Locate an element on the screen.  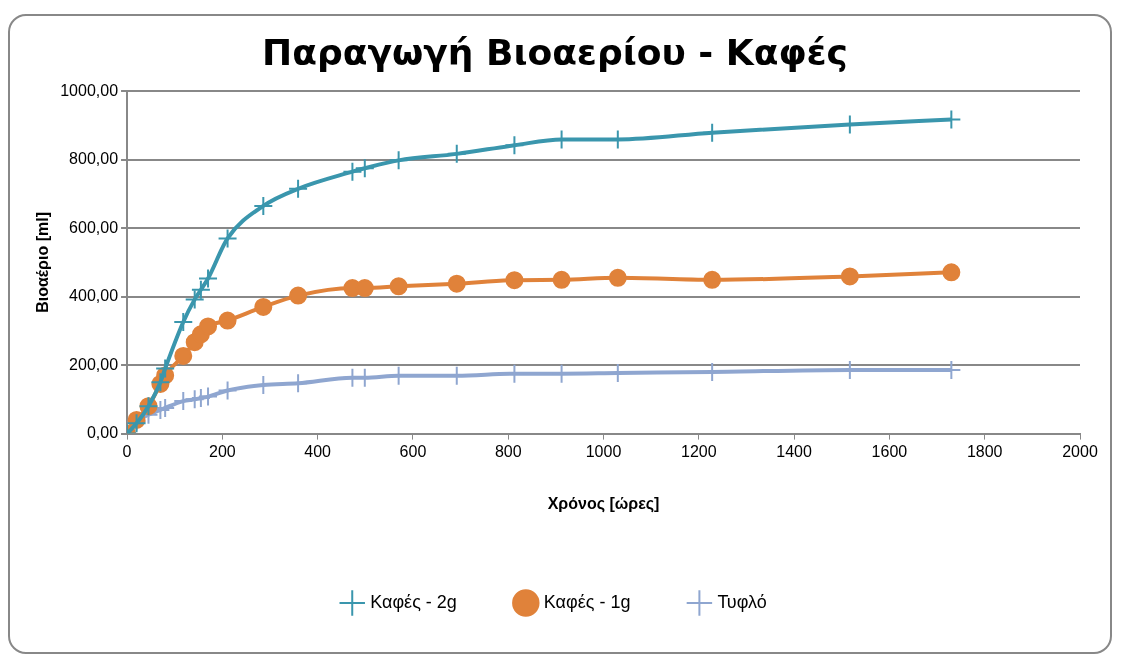
y-tick-label: 200,00 is located at coordinates (94, 364).